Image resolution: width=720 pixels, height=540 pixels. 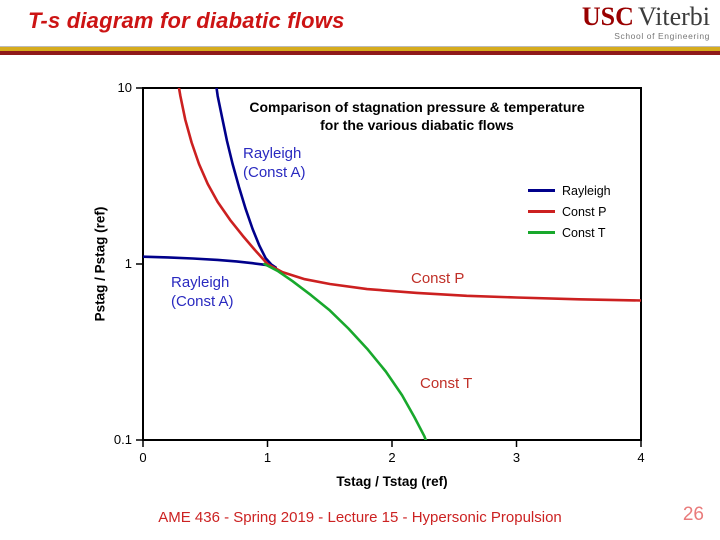 What do you see at coordinates (143, 457) in the screenshot?
I see `x-tick-label: 0` at bounding box center [143, 457].